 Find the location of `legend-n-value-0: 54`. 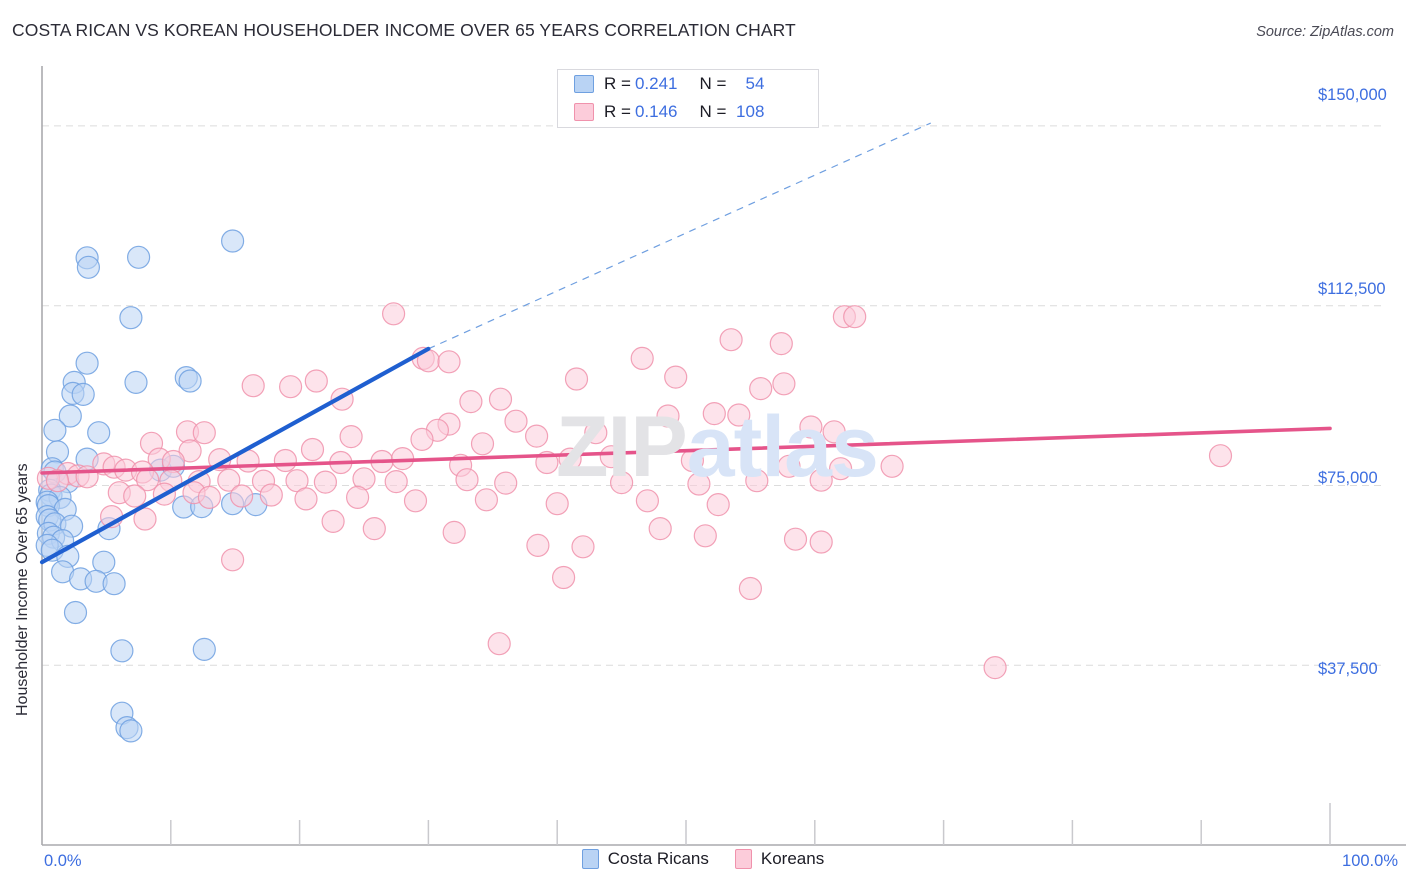

legend-n-value-0: 54 is located at coordinates (755, 83).